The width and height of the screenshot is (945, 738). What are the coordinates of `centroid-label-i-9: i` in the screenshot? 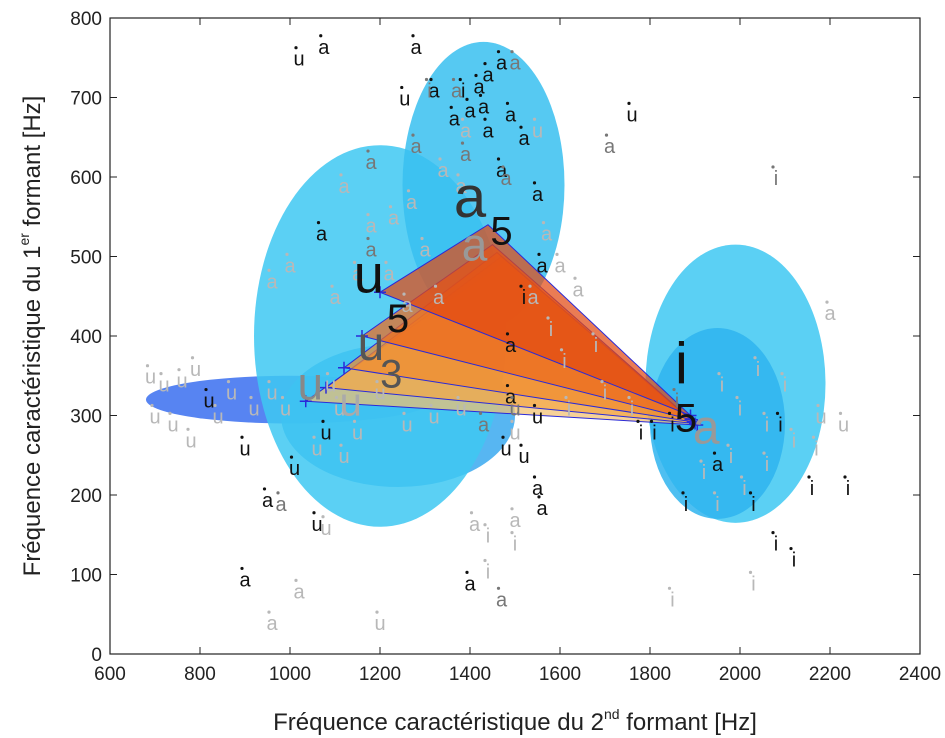 It's located at (681, 364).